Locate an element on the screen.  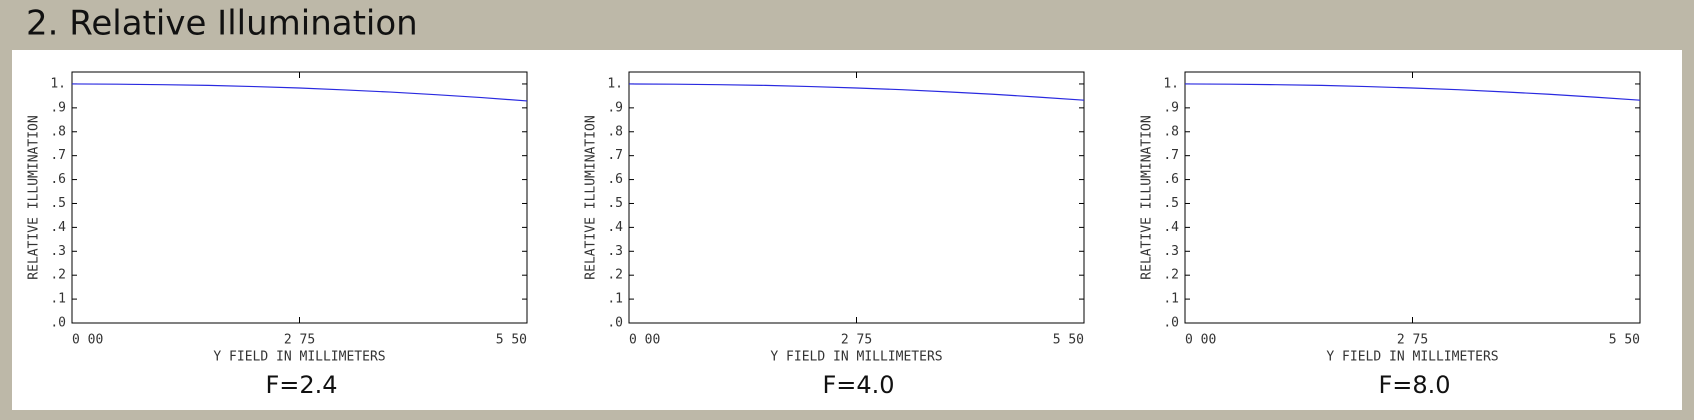
chart-caption: F=8.0 is located at coordinates (1414, 385).